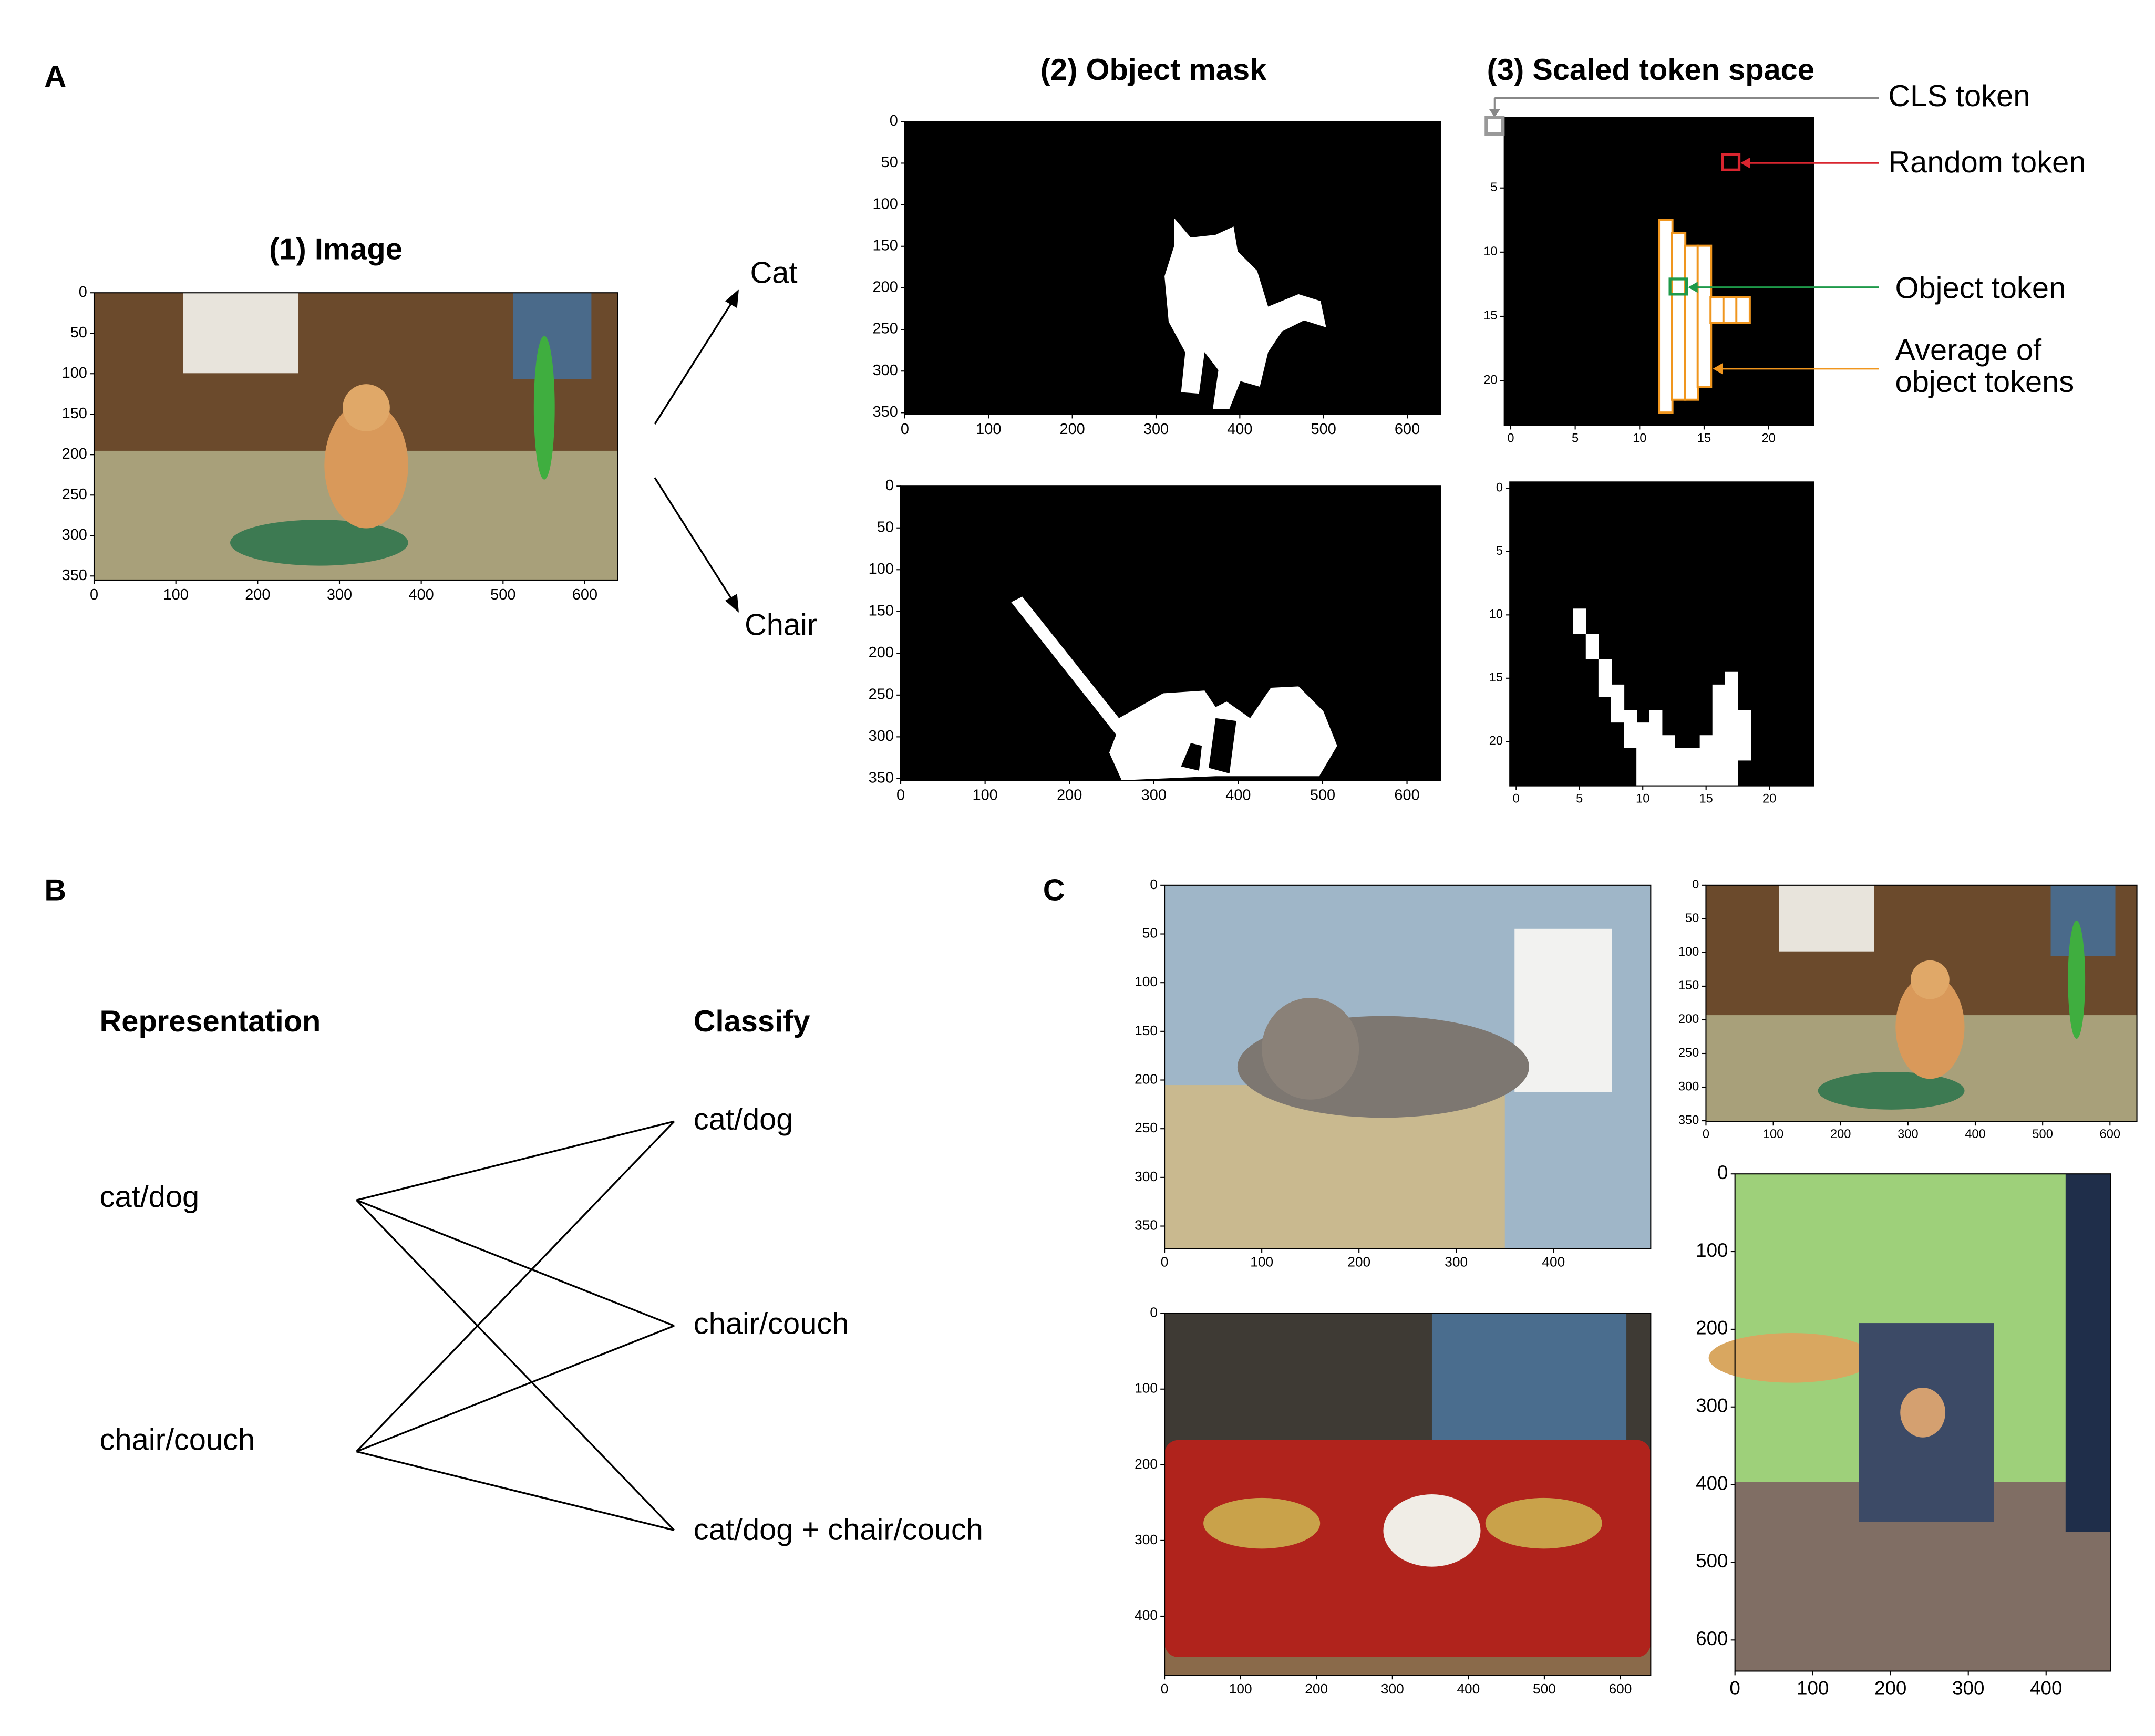 The height and width of the screenshot is (1736, 2155). I want to click on header: Classify, so click(752, 1022).